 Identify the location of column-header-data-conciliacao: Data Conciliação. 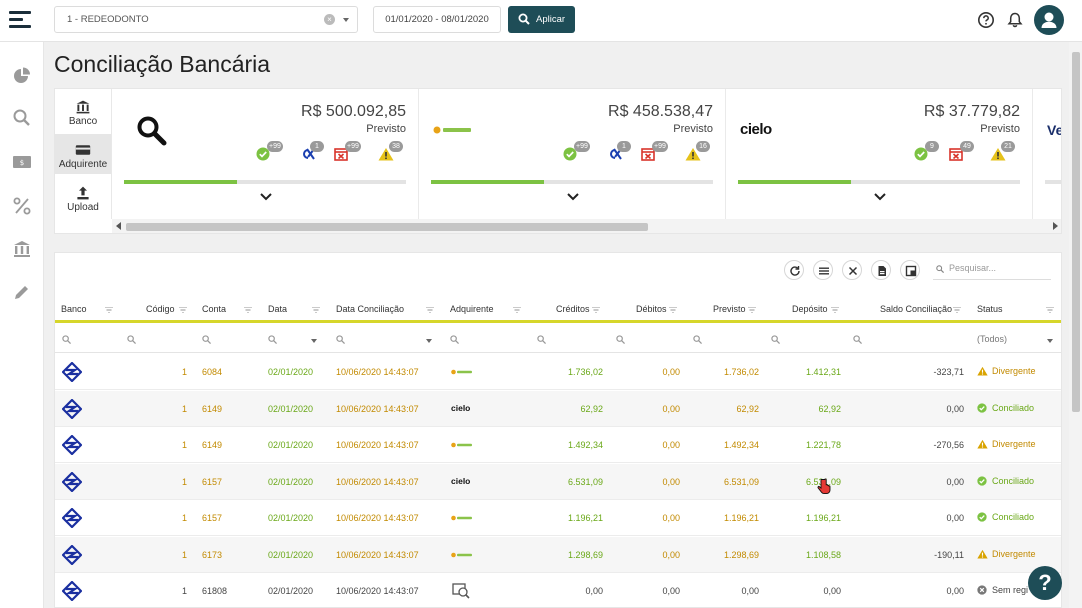
(370, 309).